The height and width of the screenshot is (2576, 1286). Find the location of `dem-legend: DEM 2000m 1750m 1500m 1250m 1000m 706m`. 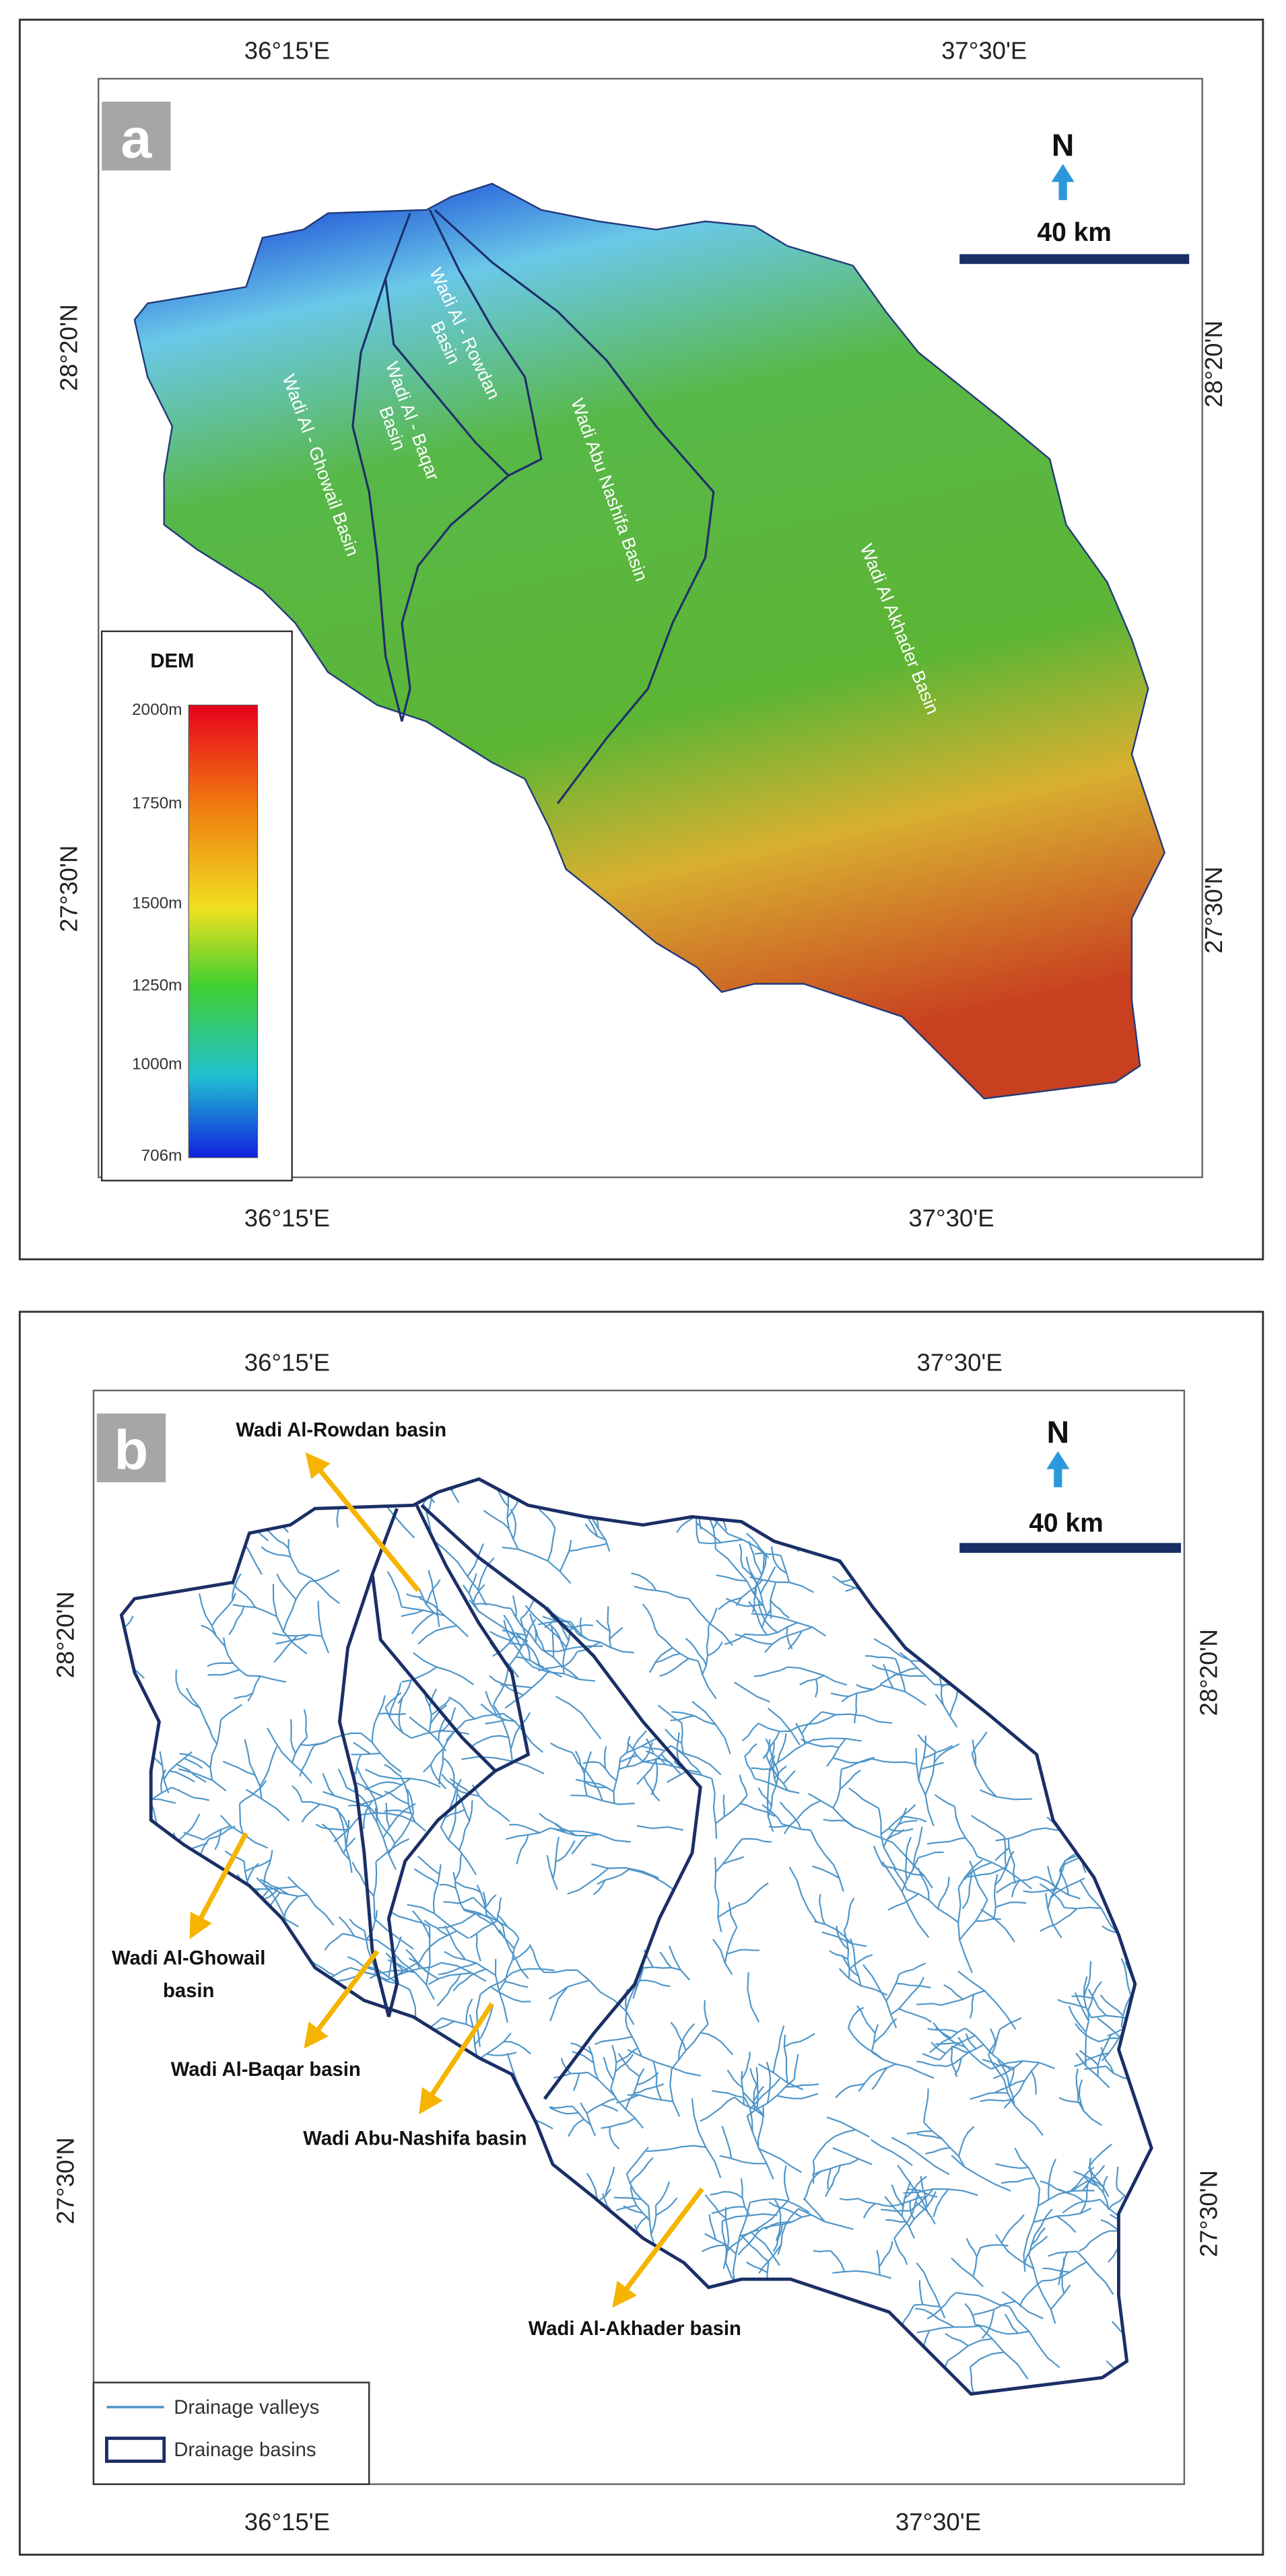

dem-legend: DEM 2000m 1750m 1500m 1250m 1000m 706m is located at coordinates (197, 906).